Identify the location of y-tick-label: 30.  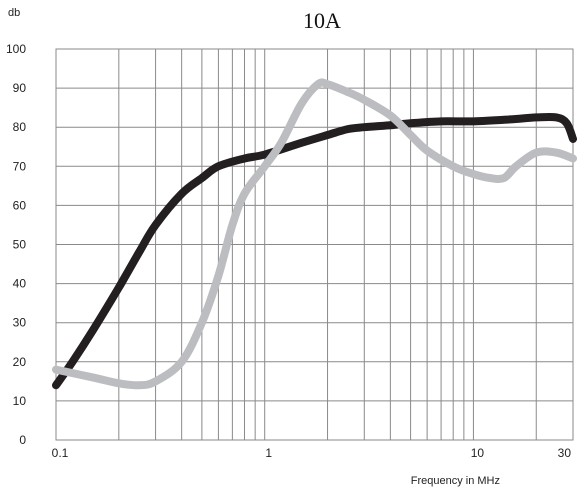
(20, 323).